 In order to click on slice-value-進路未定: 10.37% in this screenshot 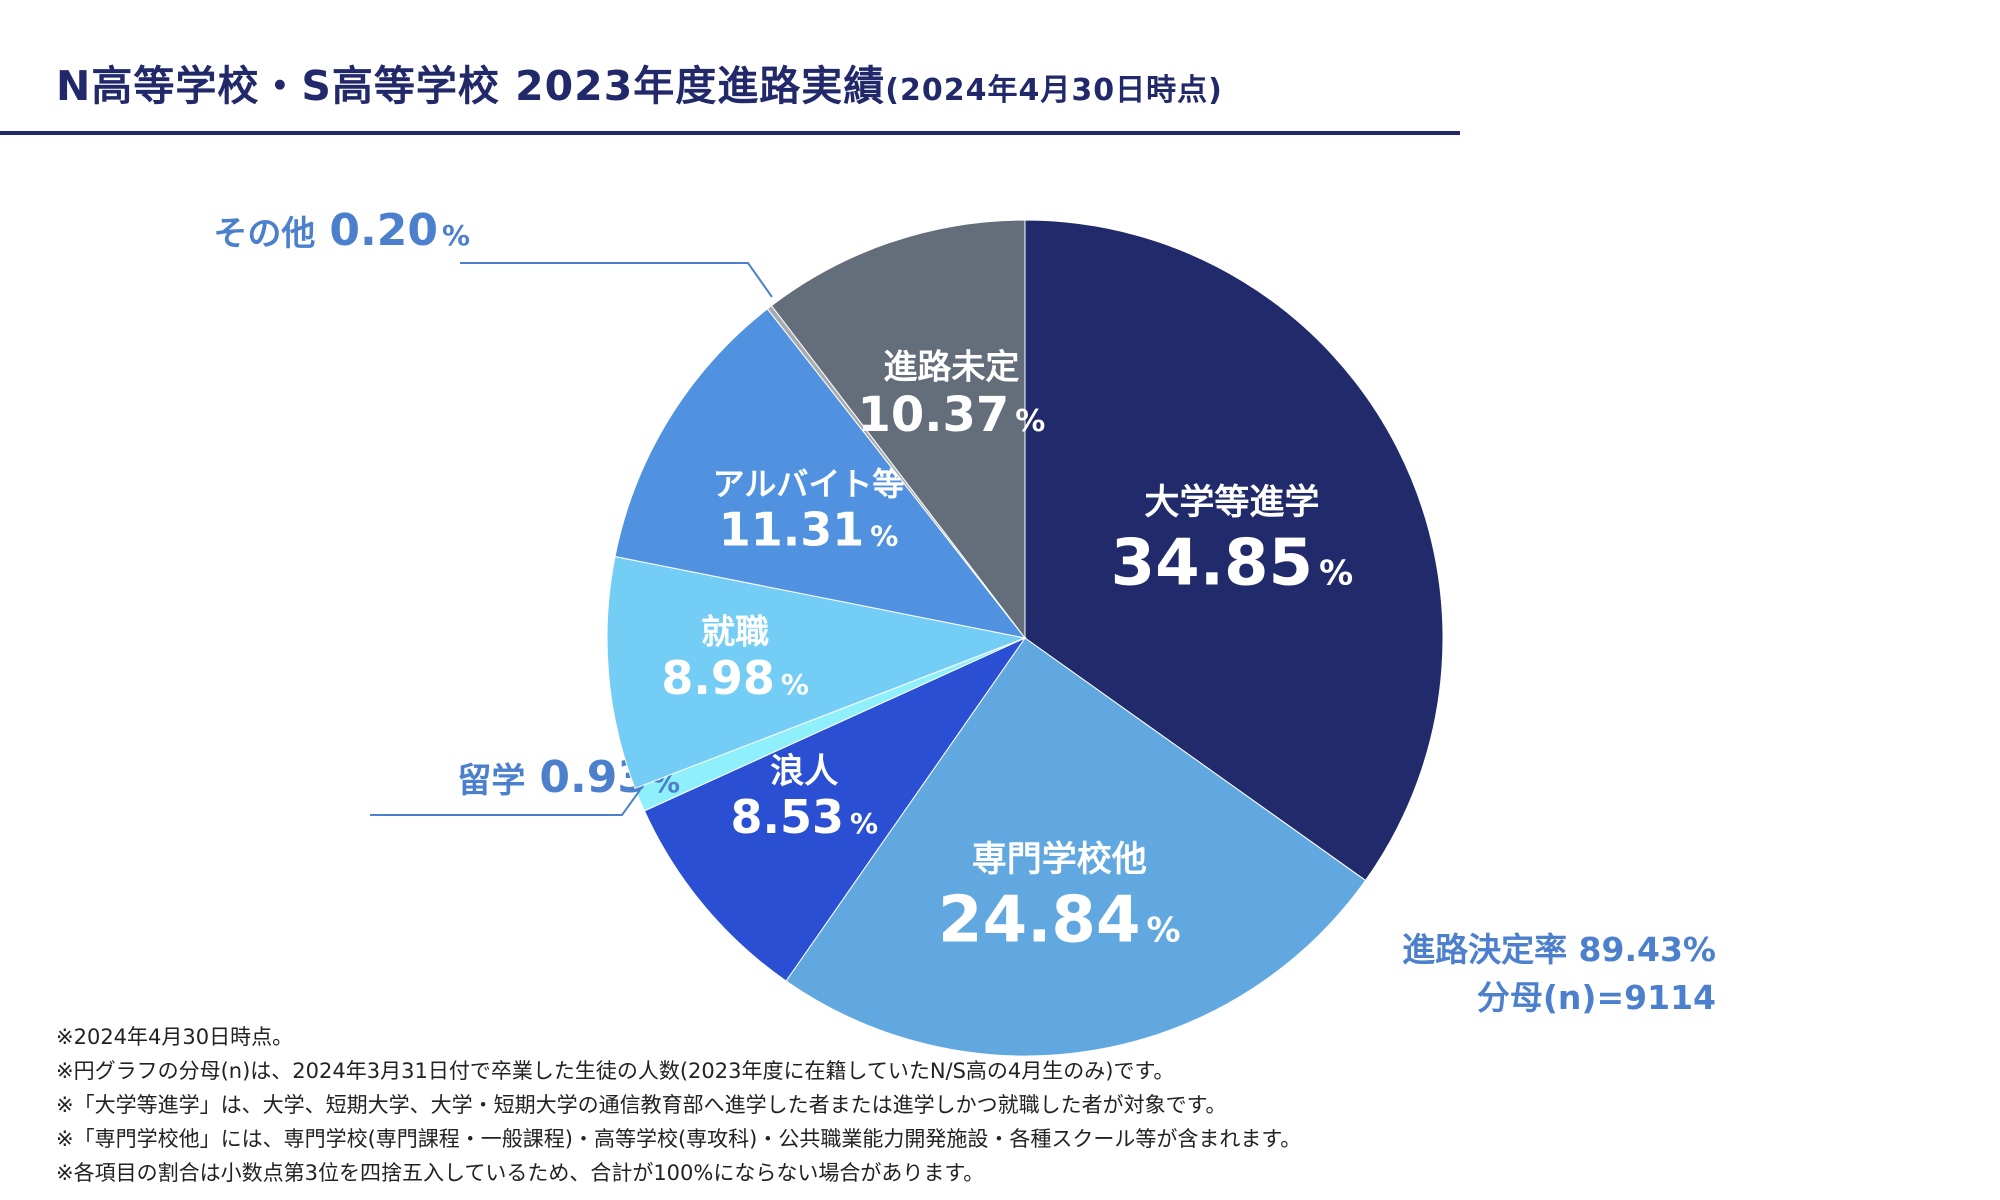, I will do `click(951, 415)`.